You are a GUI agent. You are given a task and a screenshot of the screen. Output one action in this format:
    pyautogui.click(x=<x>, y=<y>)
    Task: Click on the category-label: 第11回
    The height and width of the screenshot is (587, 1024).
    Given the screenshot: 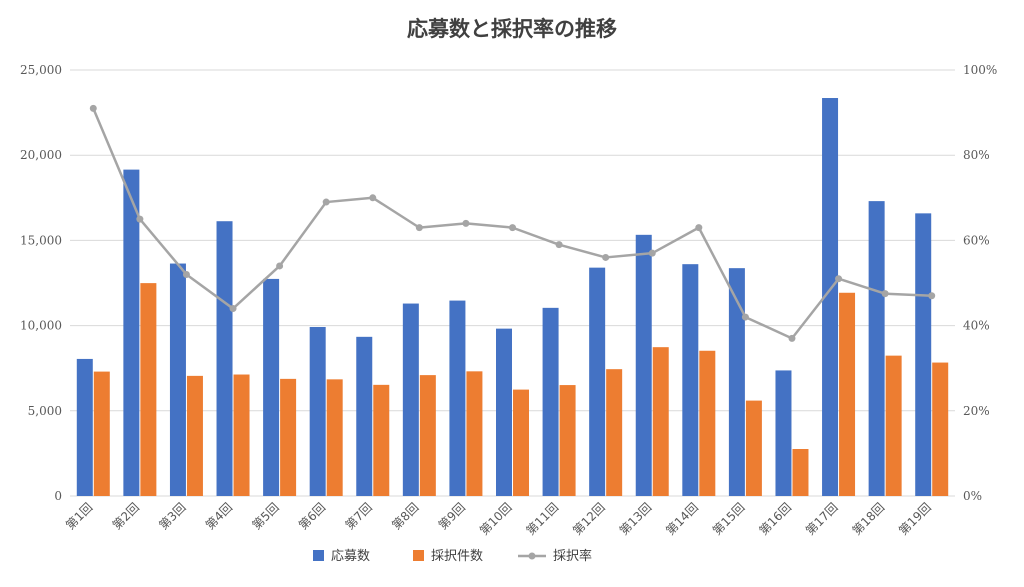 What is the action you would take?
    pyautogui.click(x=543, y=519)
    